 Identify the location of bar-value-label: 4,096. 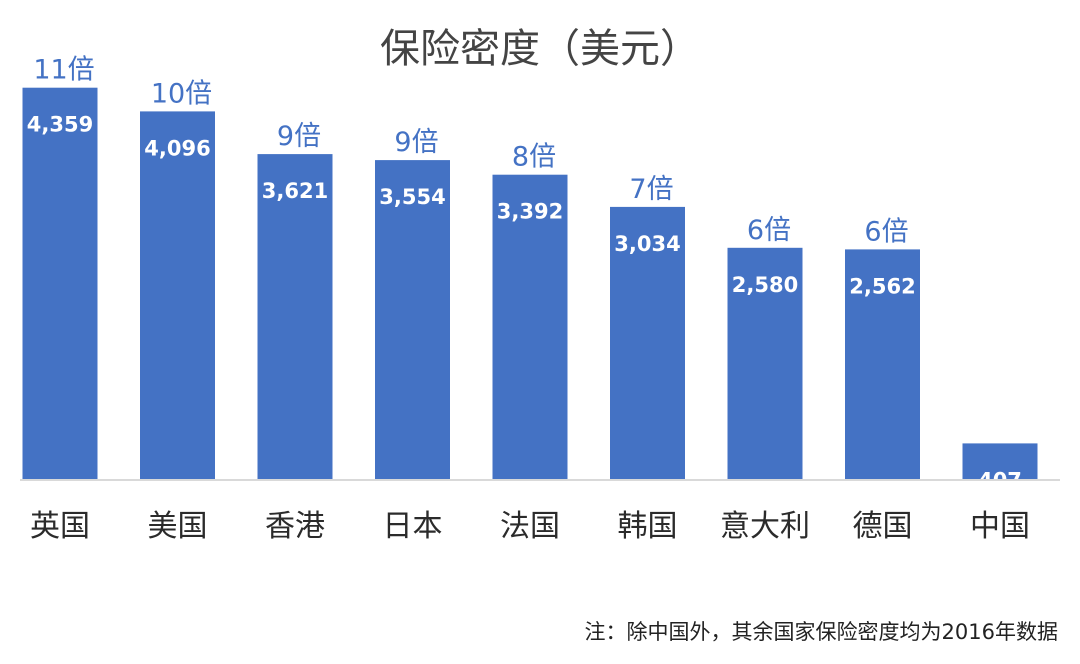
(177, 148).